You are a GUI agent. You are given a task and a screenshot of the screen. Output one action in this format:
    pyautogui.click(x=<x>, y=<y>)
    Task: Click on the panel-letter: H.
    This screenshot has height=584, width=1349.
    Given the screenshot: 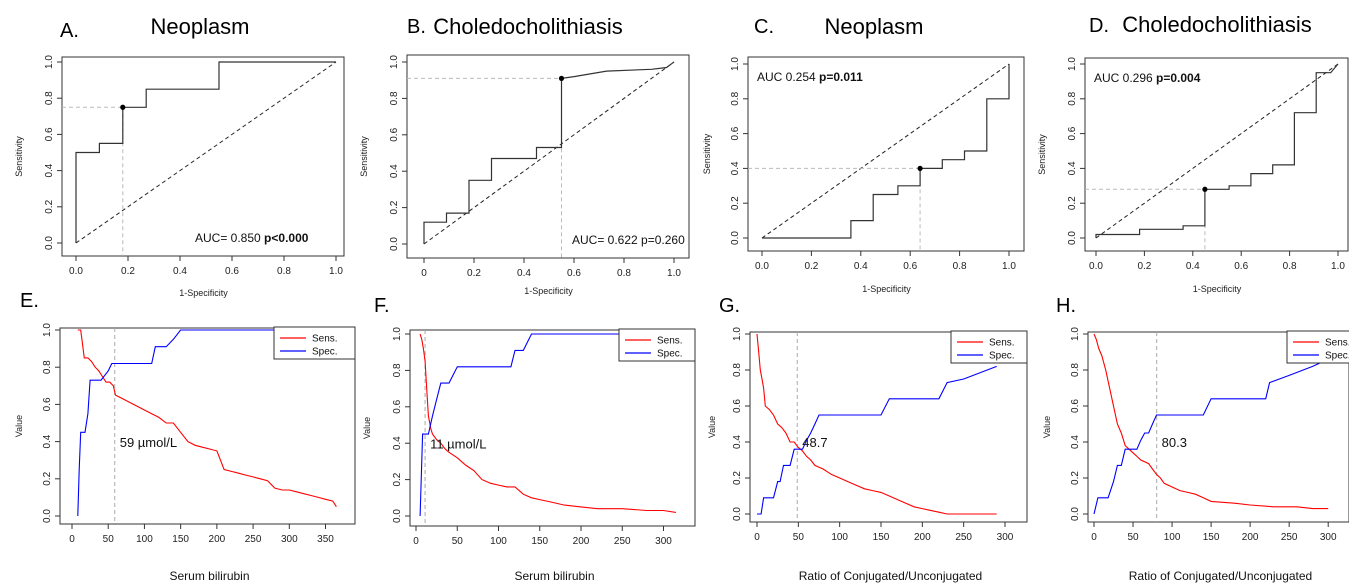 What is the action you would take?
    pyautogui.click(x=1066, y=306)
    